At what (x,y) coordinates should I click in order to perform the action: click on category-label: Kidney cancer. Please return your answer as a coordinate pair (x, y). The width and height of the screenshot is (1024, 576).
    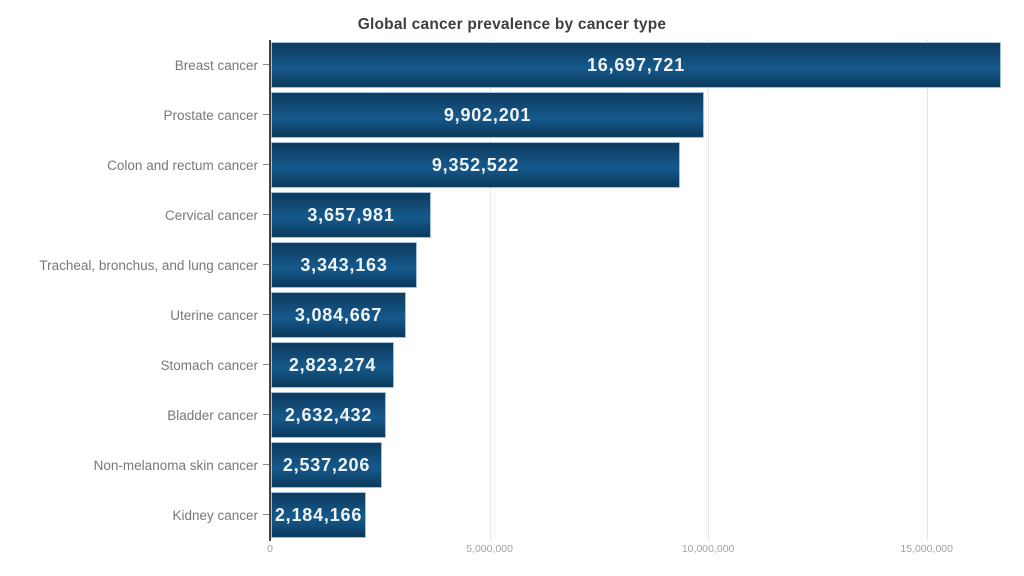
    Looking at the image, I should click on (215, 515).